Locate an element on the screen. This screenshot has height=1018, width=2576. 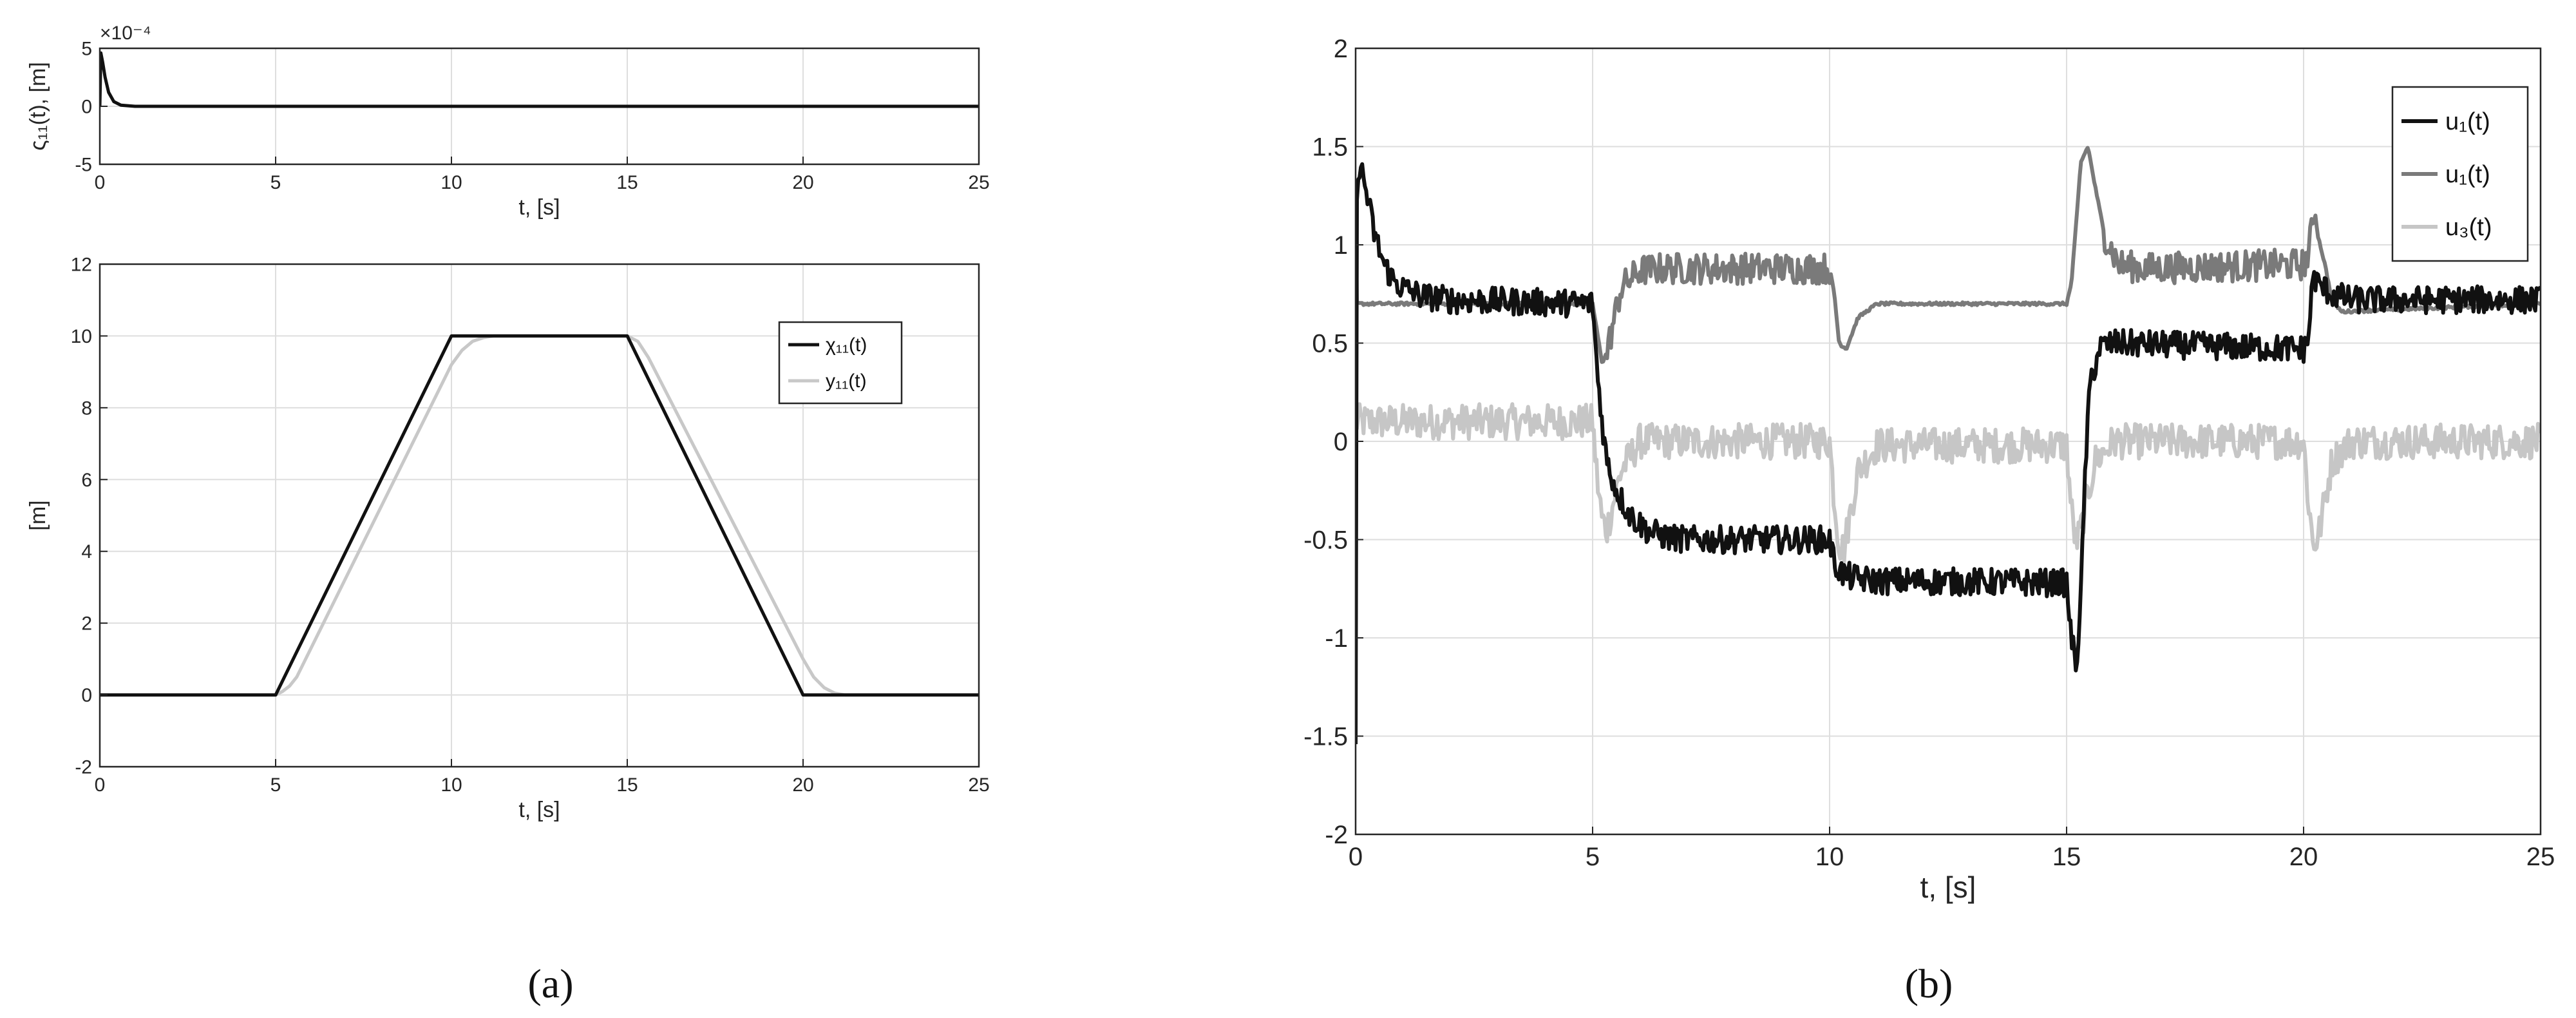
y-axis-label: ς₁₁(t), [m] is located at coordinates (38, 106).